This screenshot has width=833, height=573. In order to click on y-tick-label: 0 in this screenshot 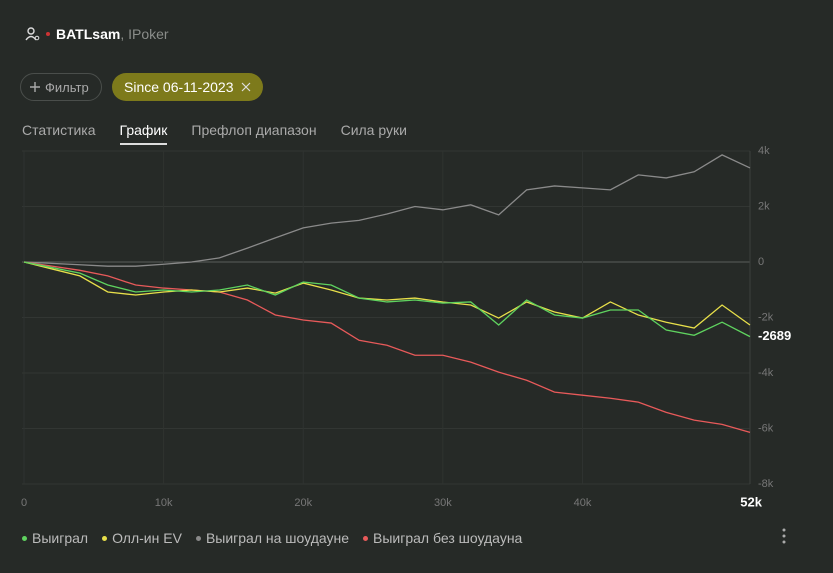, I will do `click(761, 262)`.